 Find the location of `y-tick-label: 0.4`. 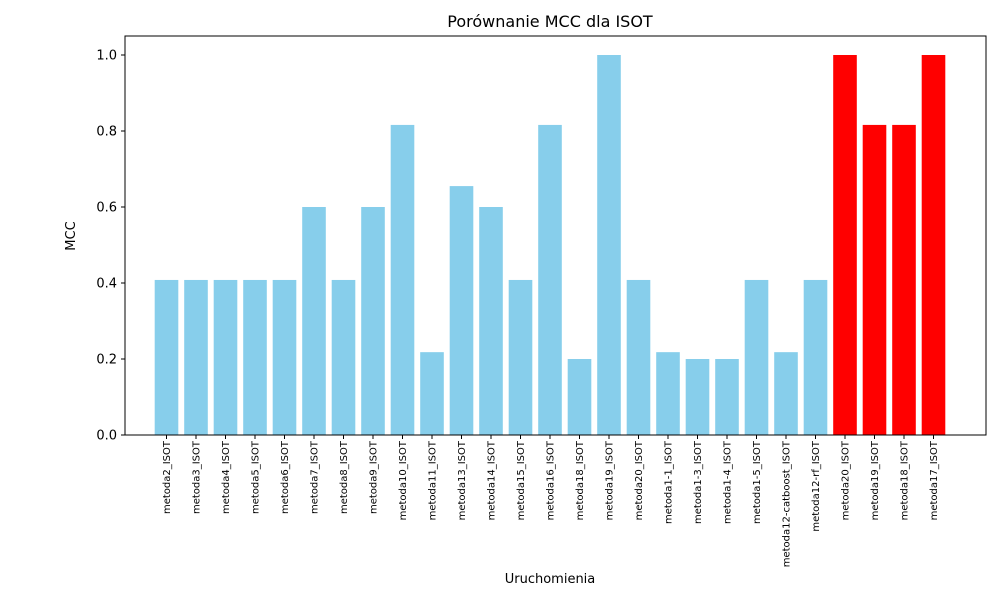

y-tick-label: 0.4 is located at coordinates (106, 284).